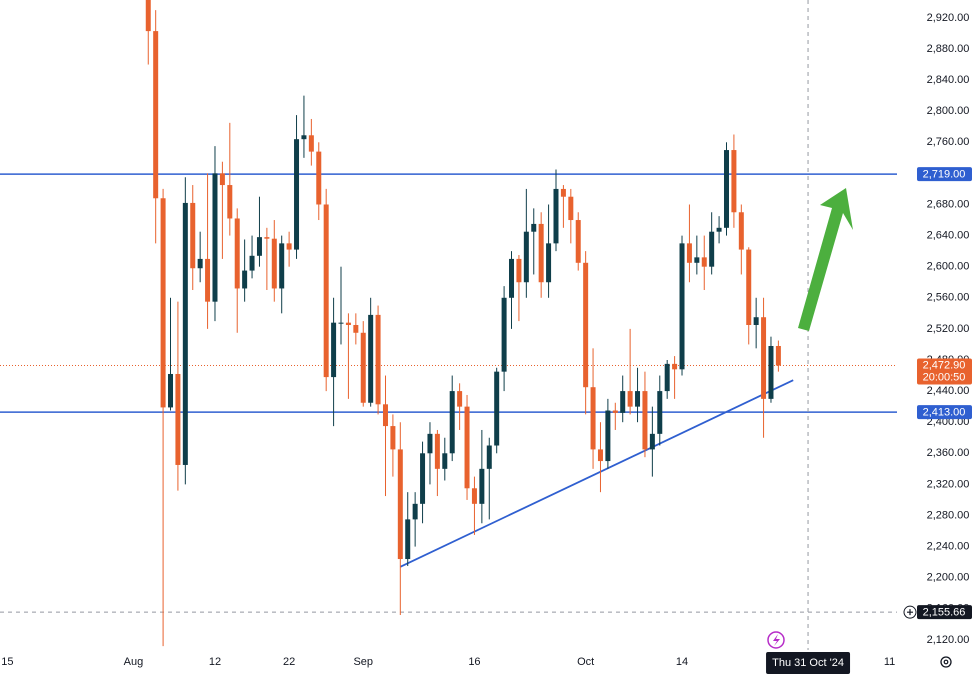 This screenshot has width=975, height=675. What do you see at coordinates (948, 18) in the screenshot?
I see `y-tick-label: 2,920.00` at bounding box center [948, 18].